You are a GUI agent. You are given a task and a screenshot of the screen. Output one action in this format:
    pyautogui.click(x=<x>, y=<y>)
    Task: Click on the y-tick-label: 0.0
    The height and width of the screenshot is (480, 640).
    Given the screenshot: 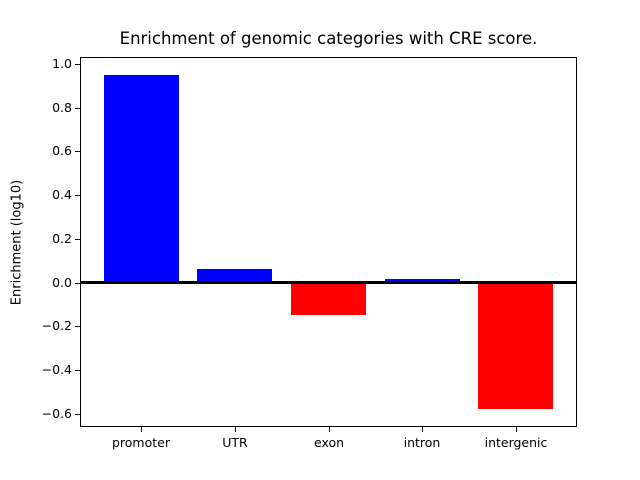 What is the action you would take?
    pyautogui.click(x=62, y=282)
    